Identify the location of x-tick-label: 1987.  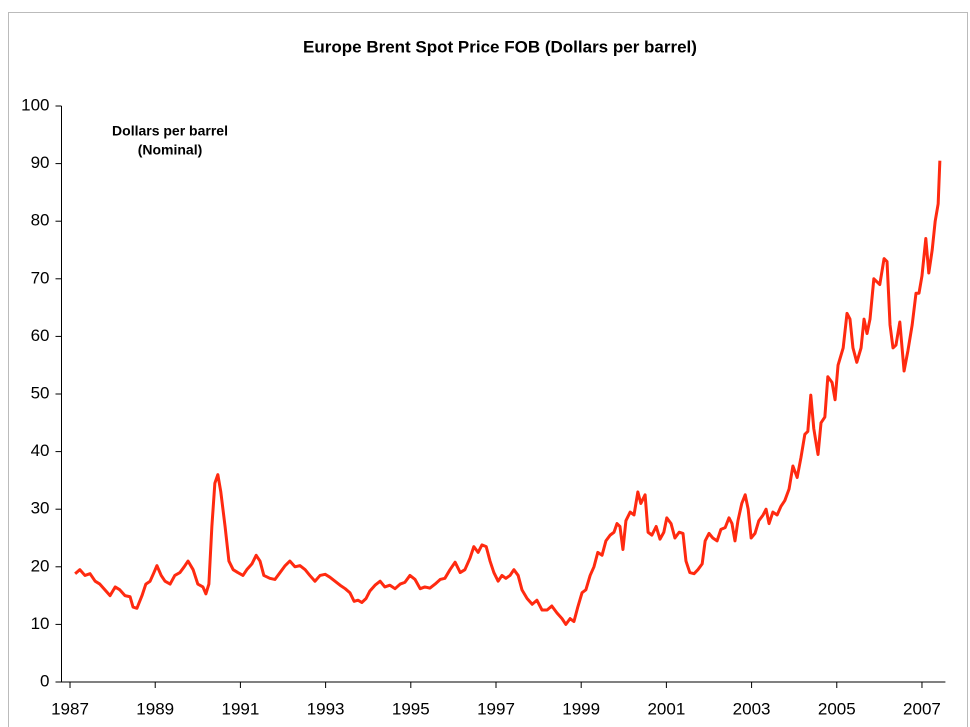
(70, 708).